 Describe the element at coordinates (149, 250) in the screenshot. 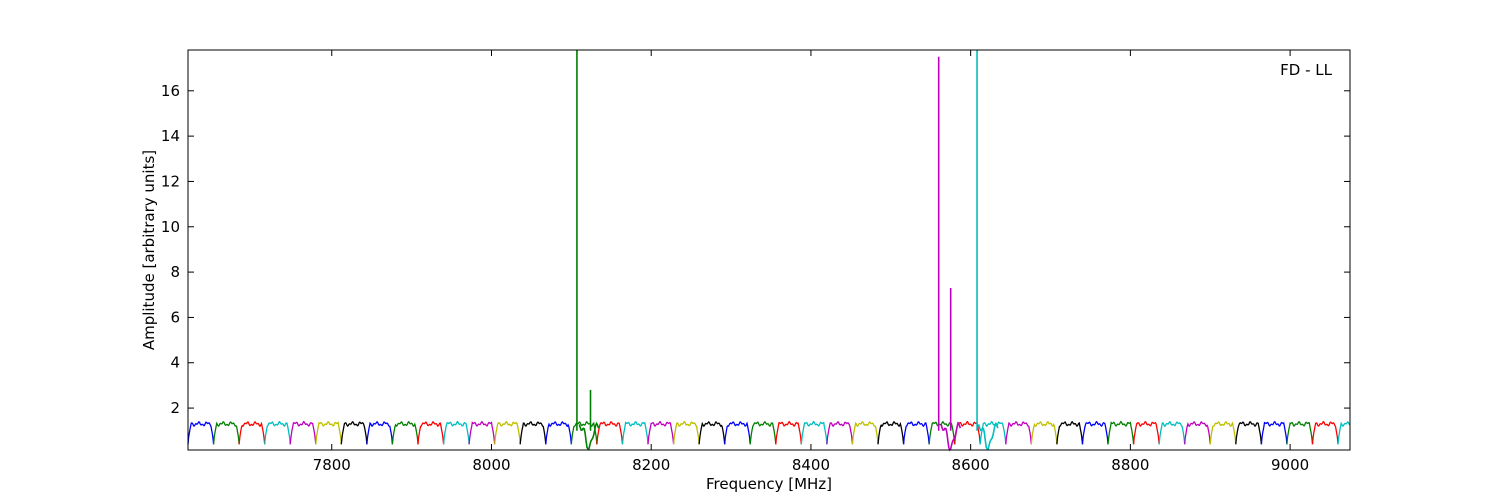

I see `y-axis-label: Amplitude [arbitrary units]` at that location.